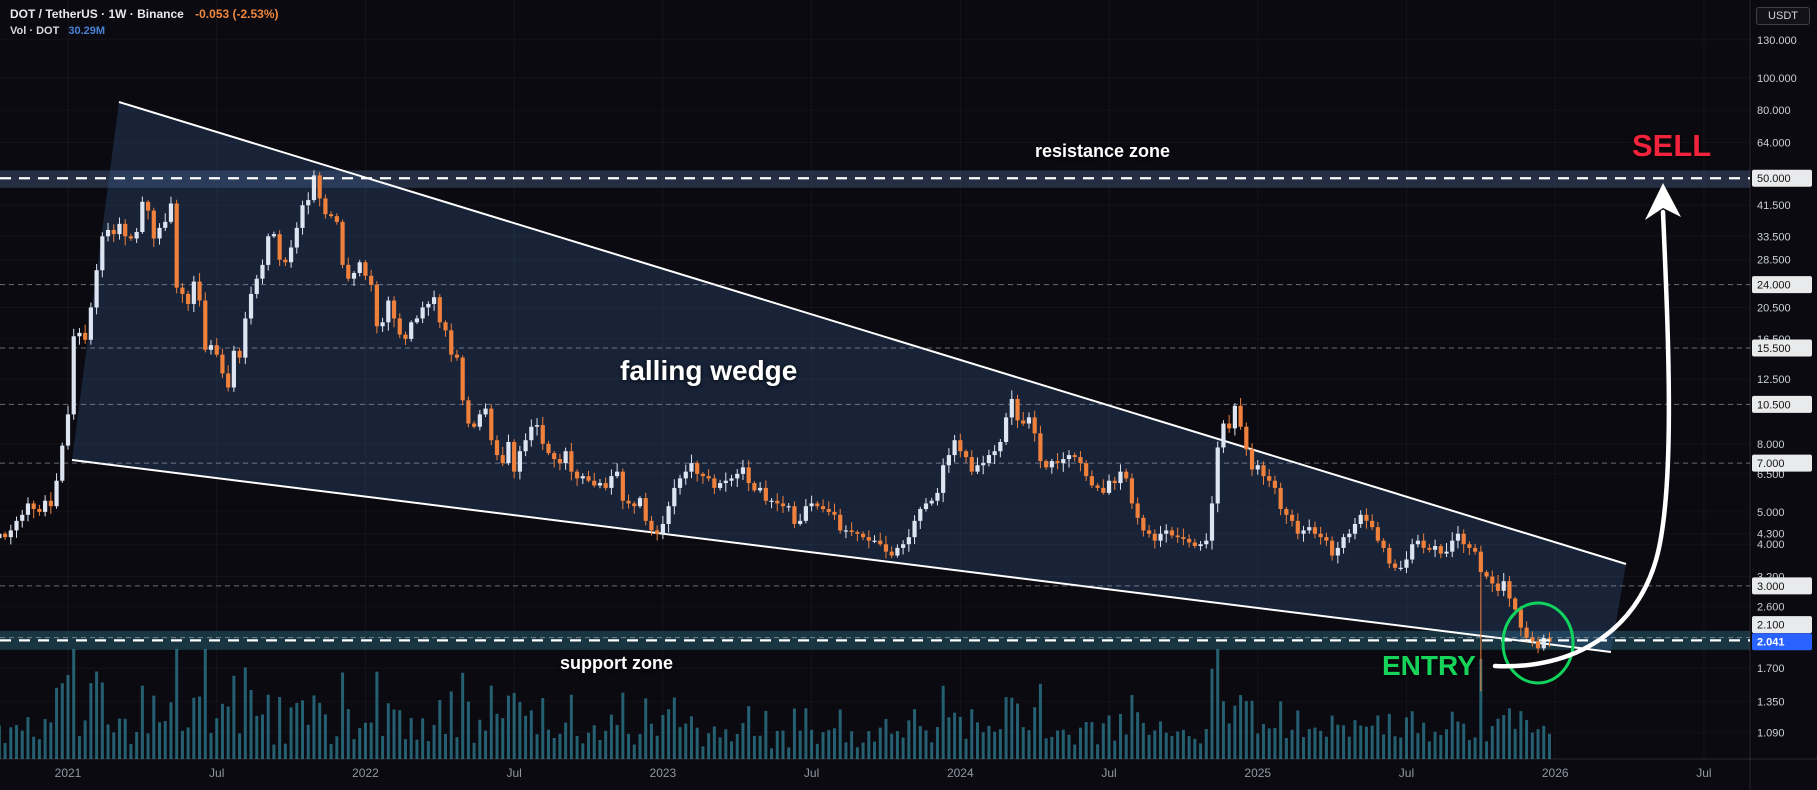 The height and width of the screenshot is (790, 1817). Describe the element at coordinates (1771, 669) in the screenshot. I see `price-tick-label: 1.700` at that location.